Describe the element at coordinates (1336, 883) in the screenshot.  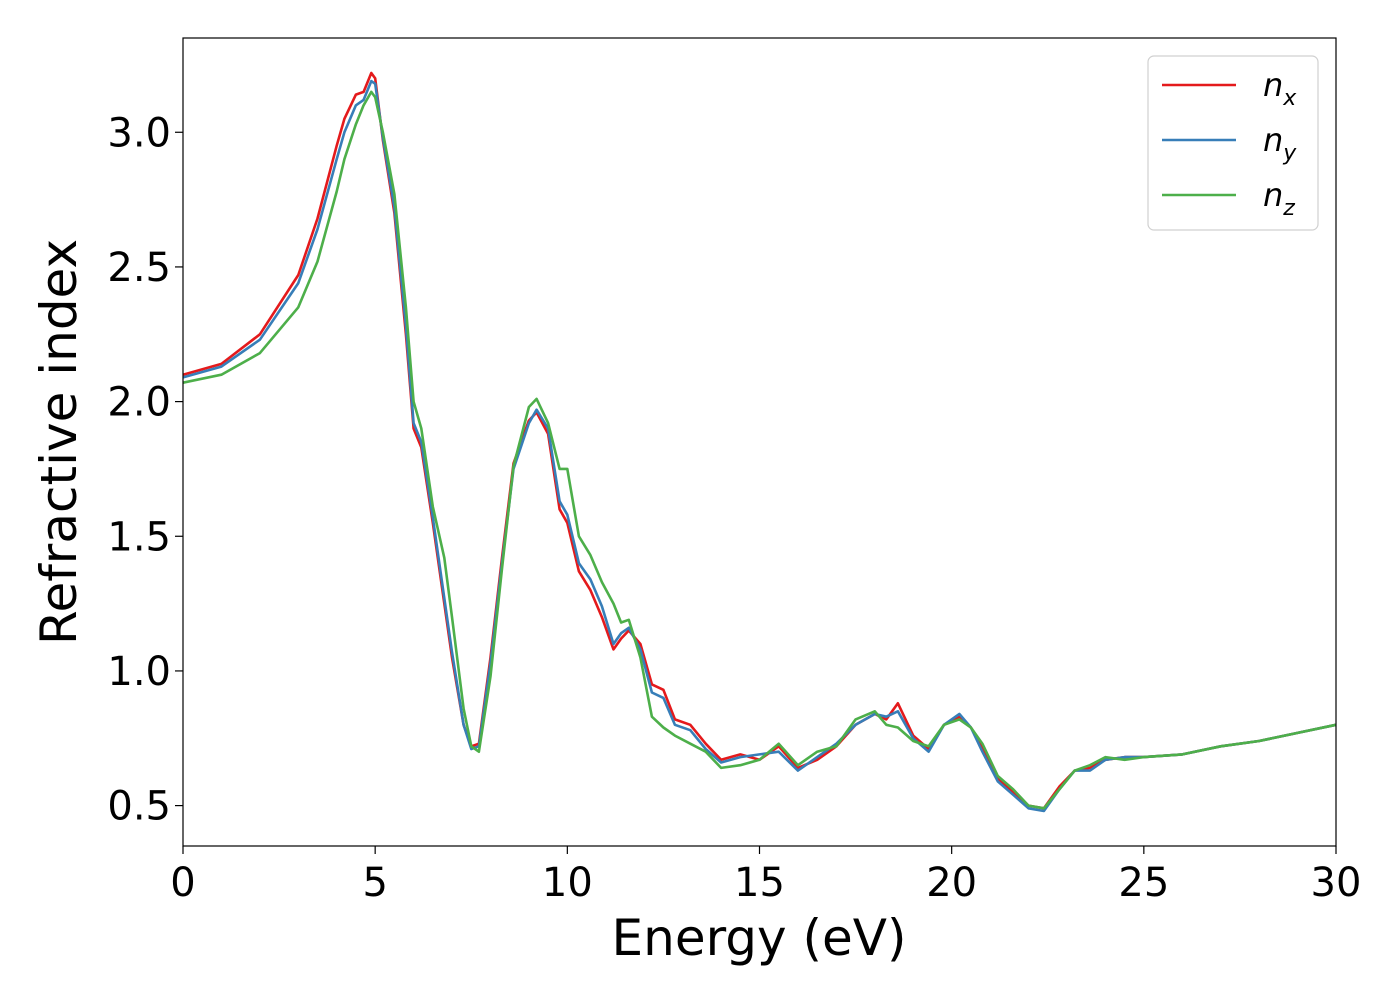
I see `x-tick-label: 30` at that location.